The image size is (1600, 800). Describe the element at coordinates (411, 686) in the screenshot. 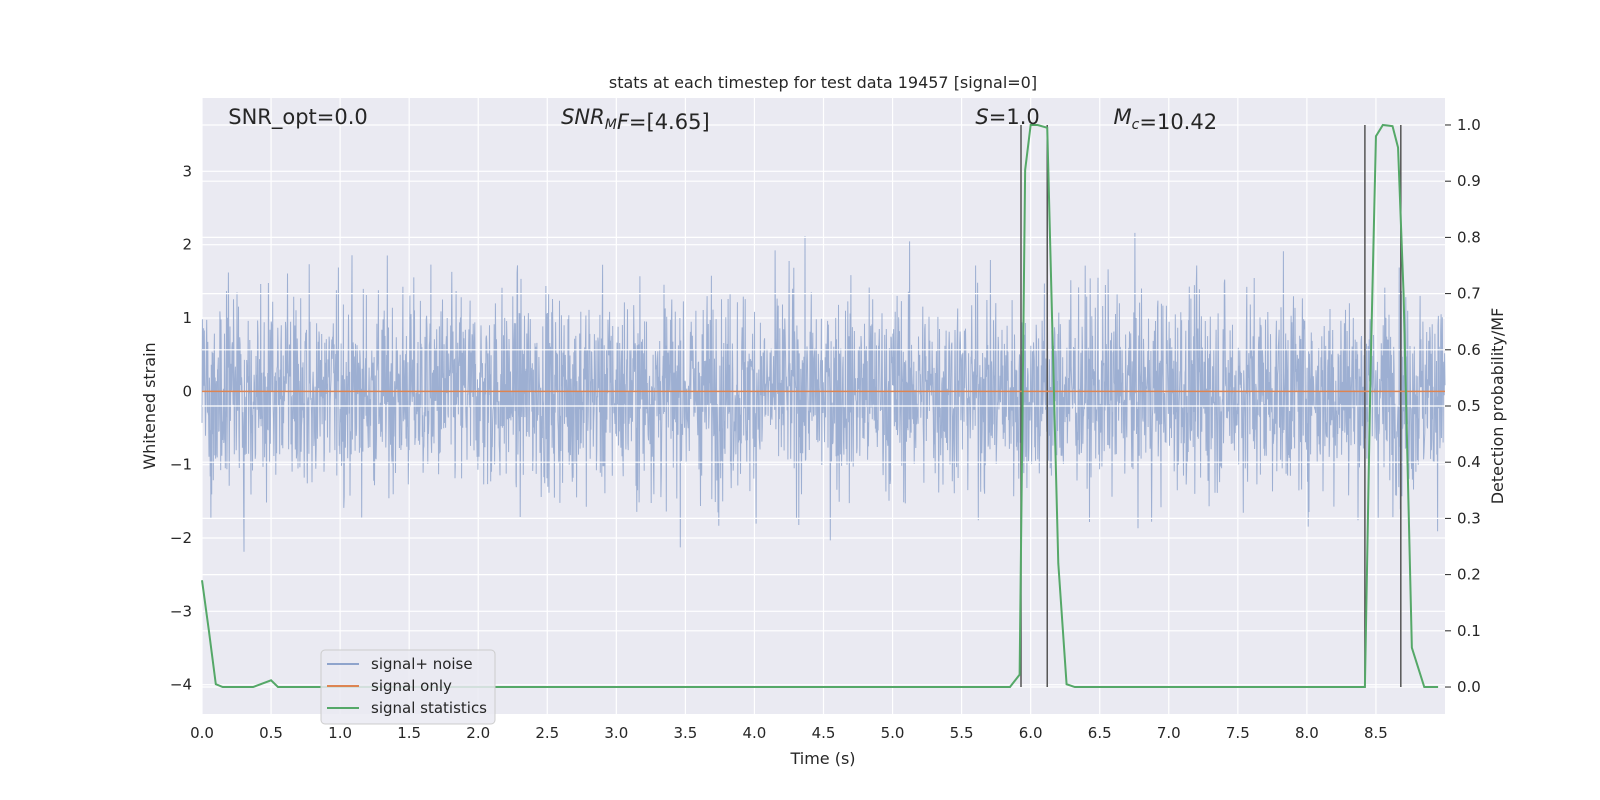

I see `legend-label-signal-only: signal only` at that location.